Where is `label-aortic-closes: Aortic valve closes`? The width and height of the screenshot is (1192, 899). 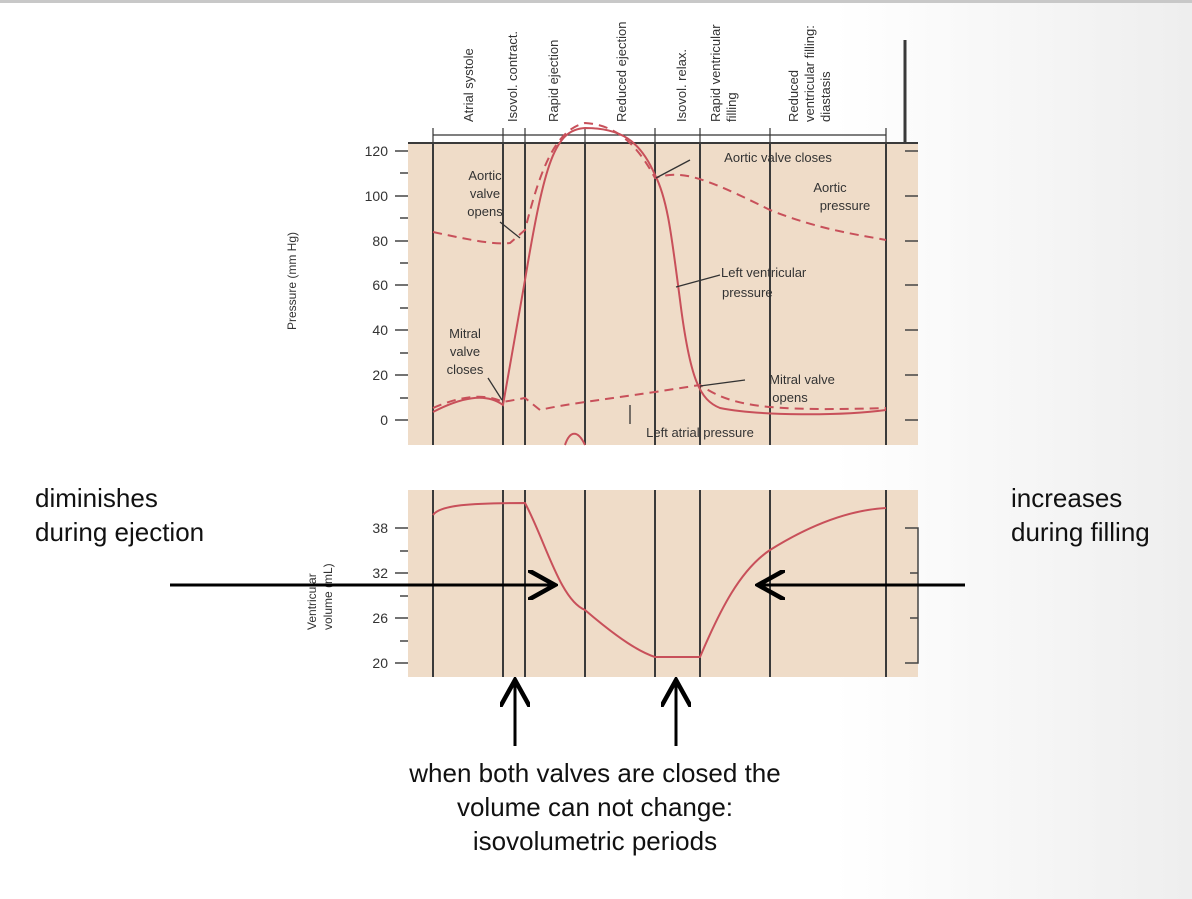 label-aortic-closes: Aortic valve closes is located at coordinates (778, 157).